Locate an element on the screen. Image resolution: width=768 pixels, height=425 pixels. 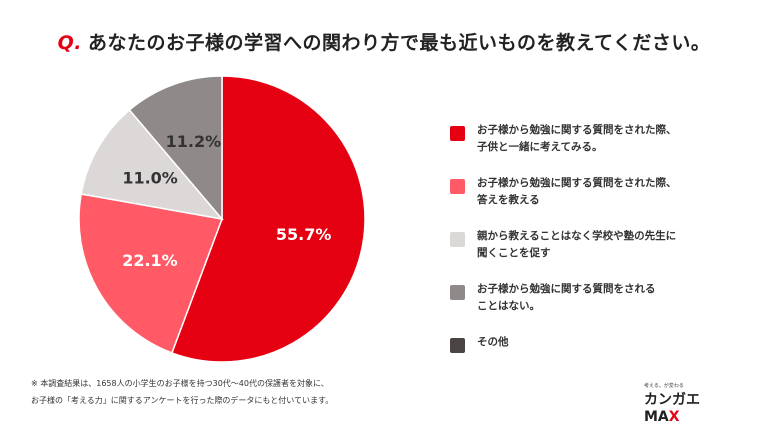
legend-label: その他 is located at coordinates (493, 342).